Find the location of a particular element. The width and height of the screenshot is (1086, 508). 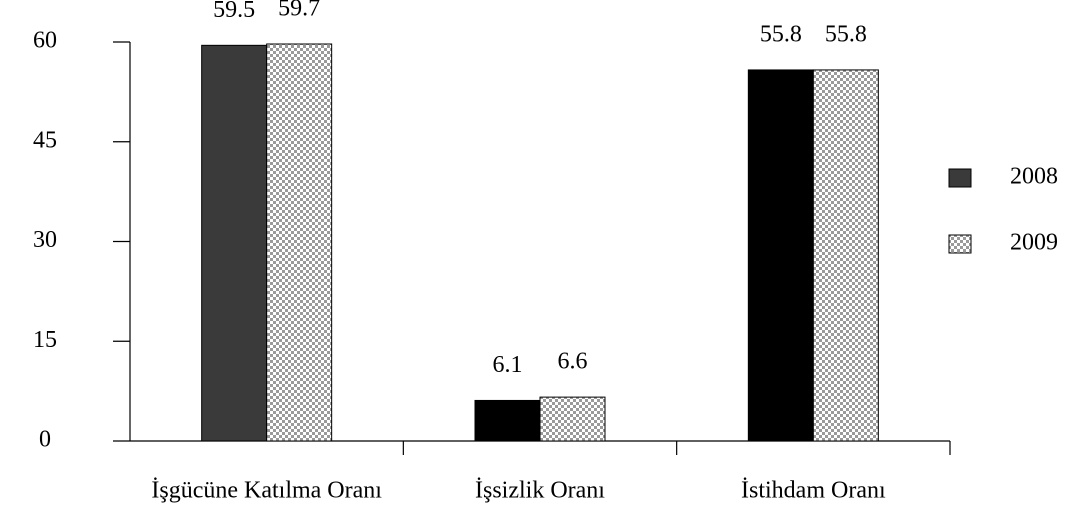

y-tick-label: 60 is located at coordinates (45, 41).